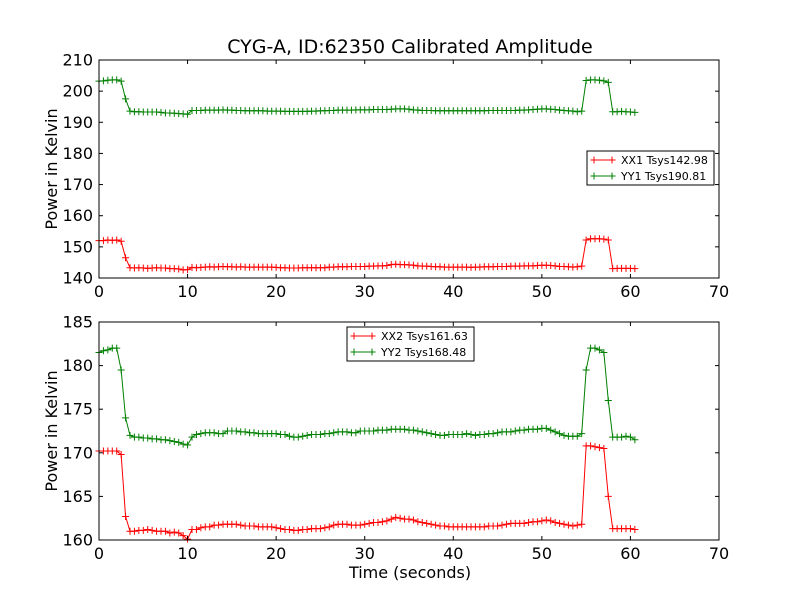 Image resolution: width=800 pixels, height=600 pixels. Describe the element at coordinates (77, 322) in the screenshot. I see `y-tick-label: 185` at that location.